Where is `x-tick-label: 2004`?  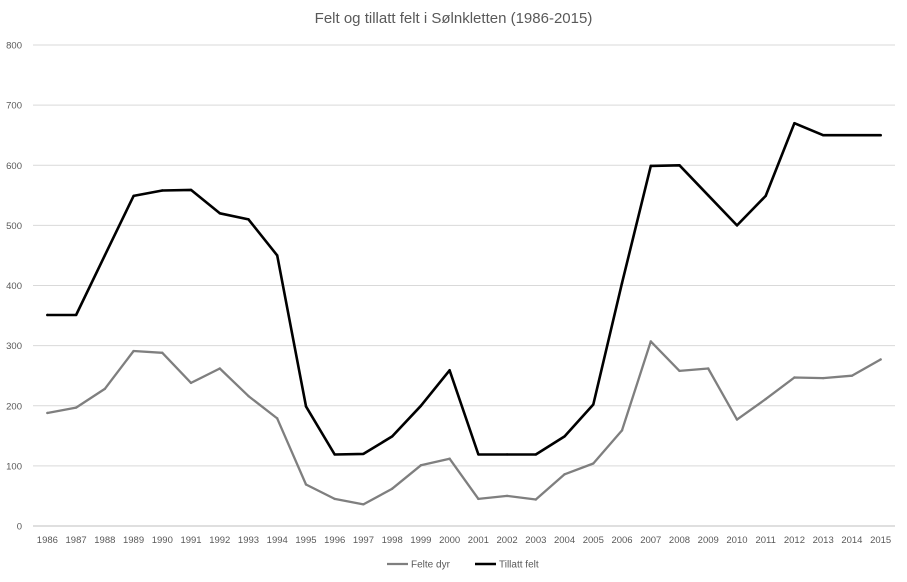
x-tick-label: 2004 is located at coordinates (564, 540).